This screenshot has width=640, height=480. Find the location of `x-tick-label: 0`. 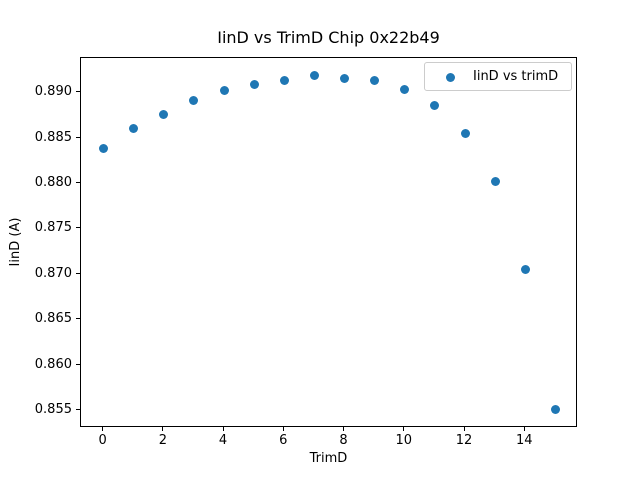

x-tick-label: 0 is located at coordinates (102, 440).